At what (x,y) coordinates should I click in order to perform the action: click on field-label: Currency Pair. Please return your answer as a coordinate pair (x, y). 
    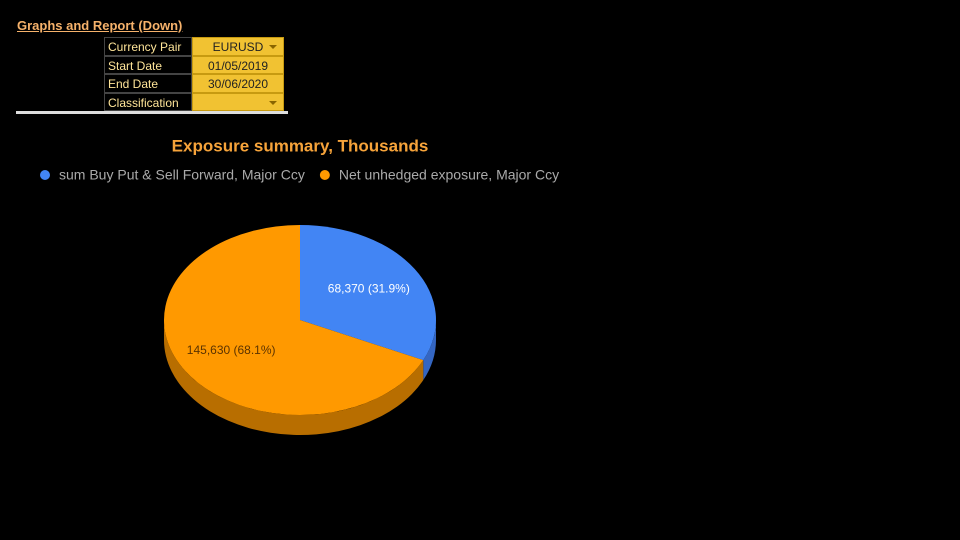
    Looking at the image, I should click on (148, 46).